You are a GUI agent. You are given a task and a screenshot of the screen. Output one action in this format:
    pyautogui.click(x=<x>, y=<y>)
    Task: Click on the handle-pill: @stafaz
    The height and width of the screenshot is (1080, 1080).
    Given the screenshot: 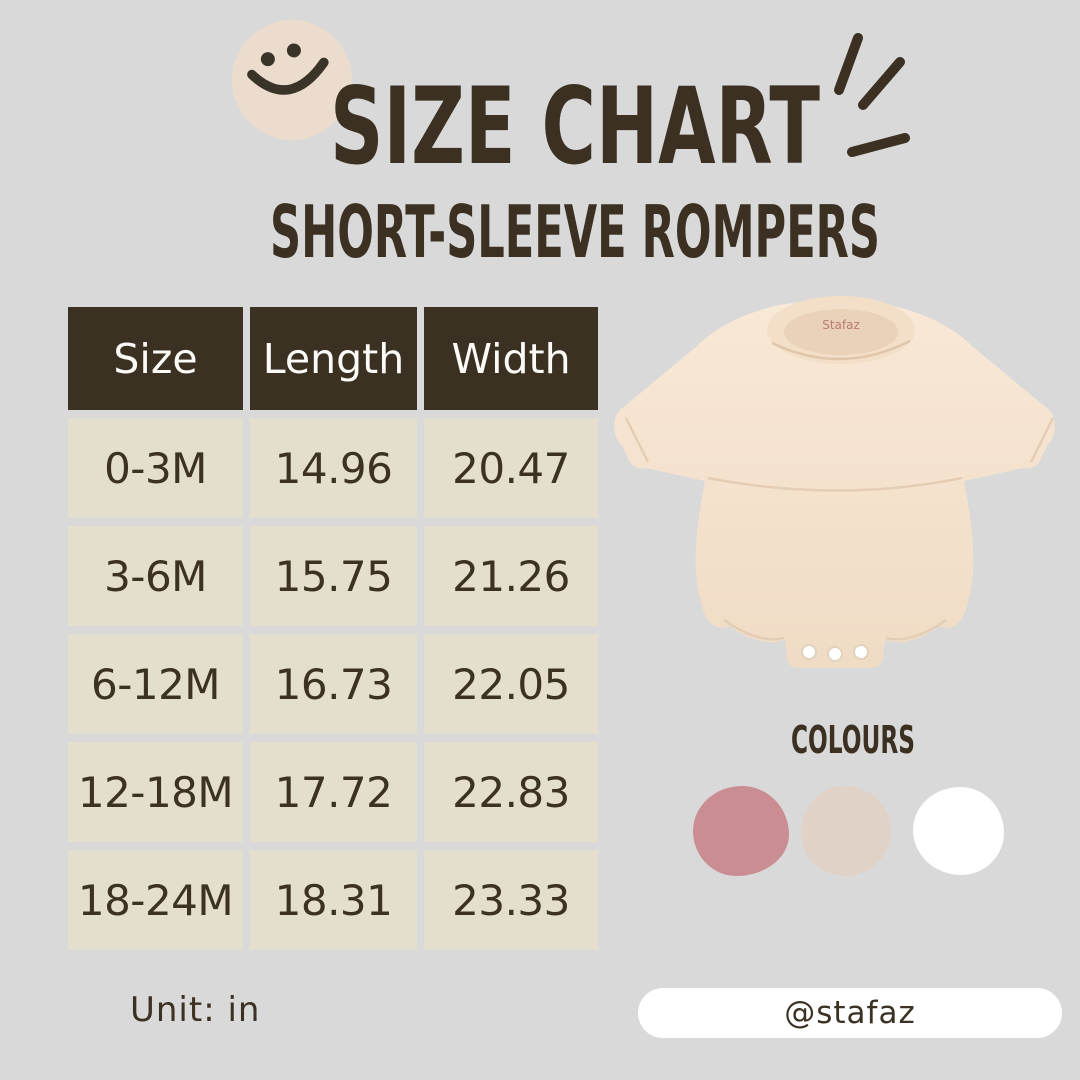 What is the action you would take?
    pyautogui.click(x=850, y=1013)
    